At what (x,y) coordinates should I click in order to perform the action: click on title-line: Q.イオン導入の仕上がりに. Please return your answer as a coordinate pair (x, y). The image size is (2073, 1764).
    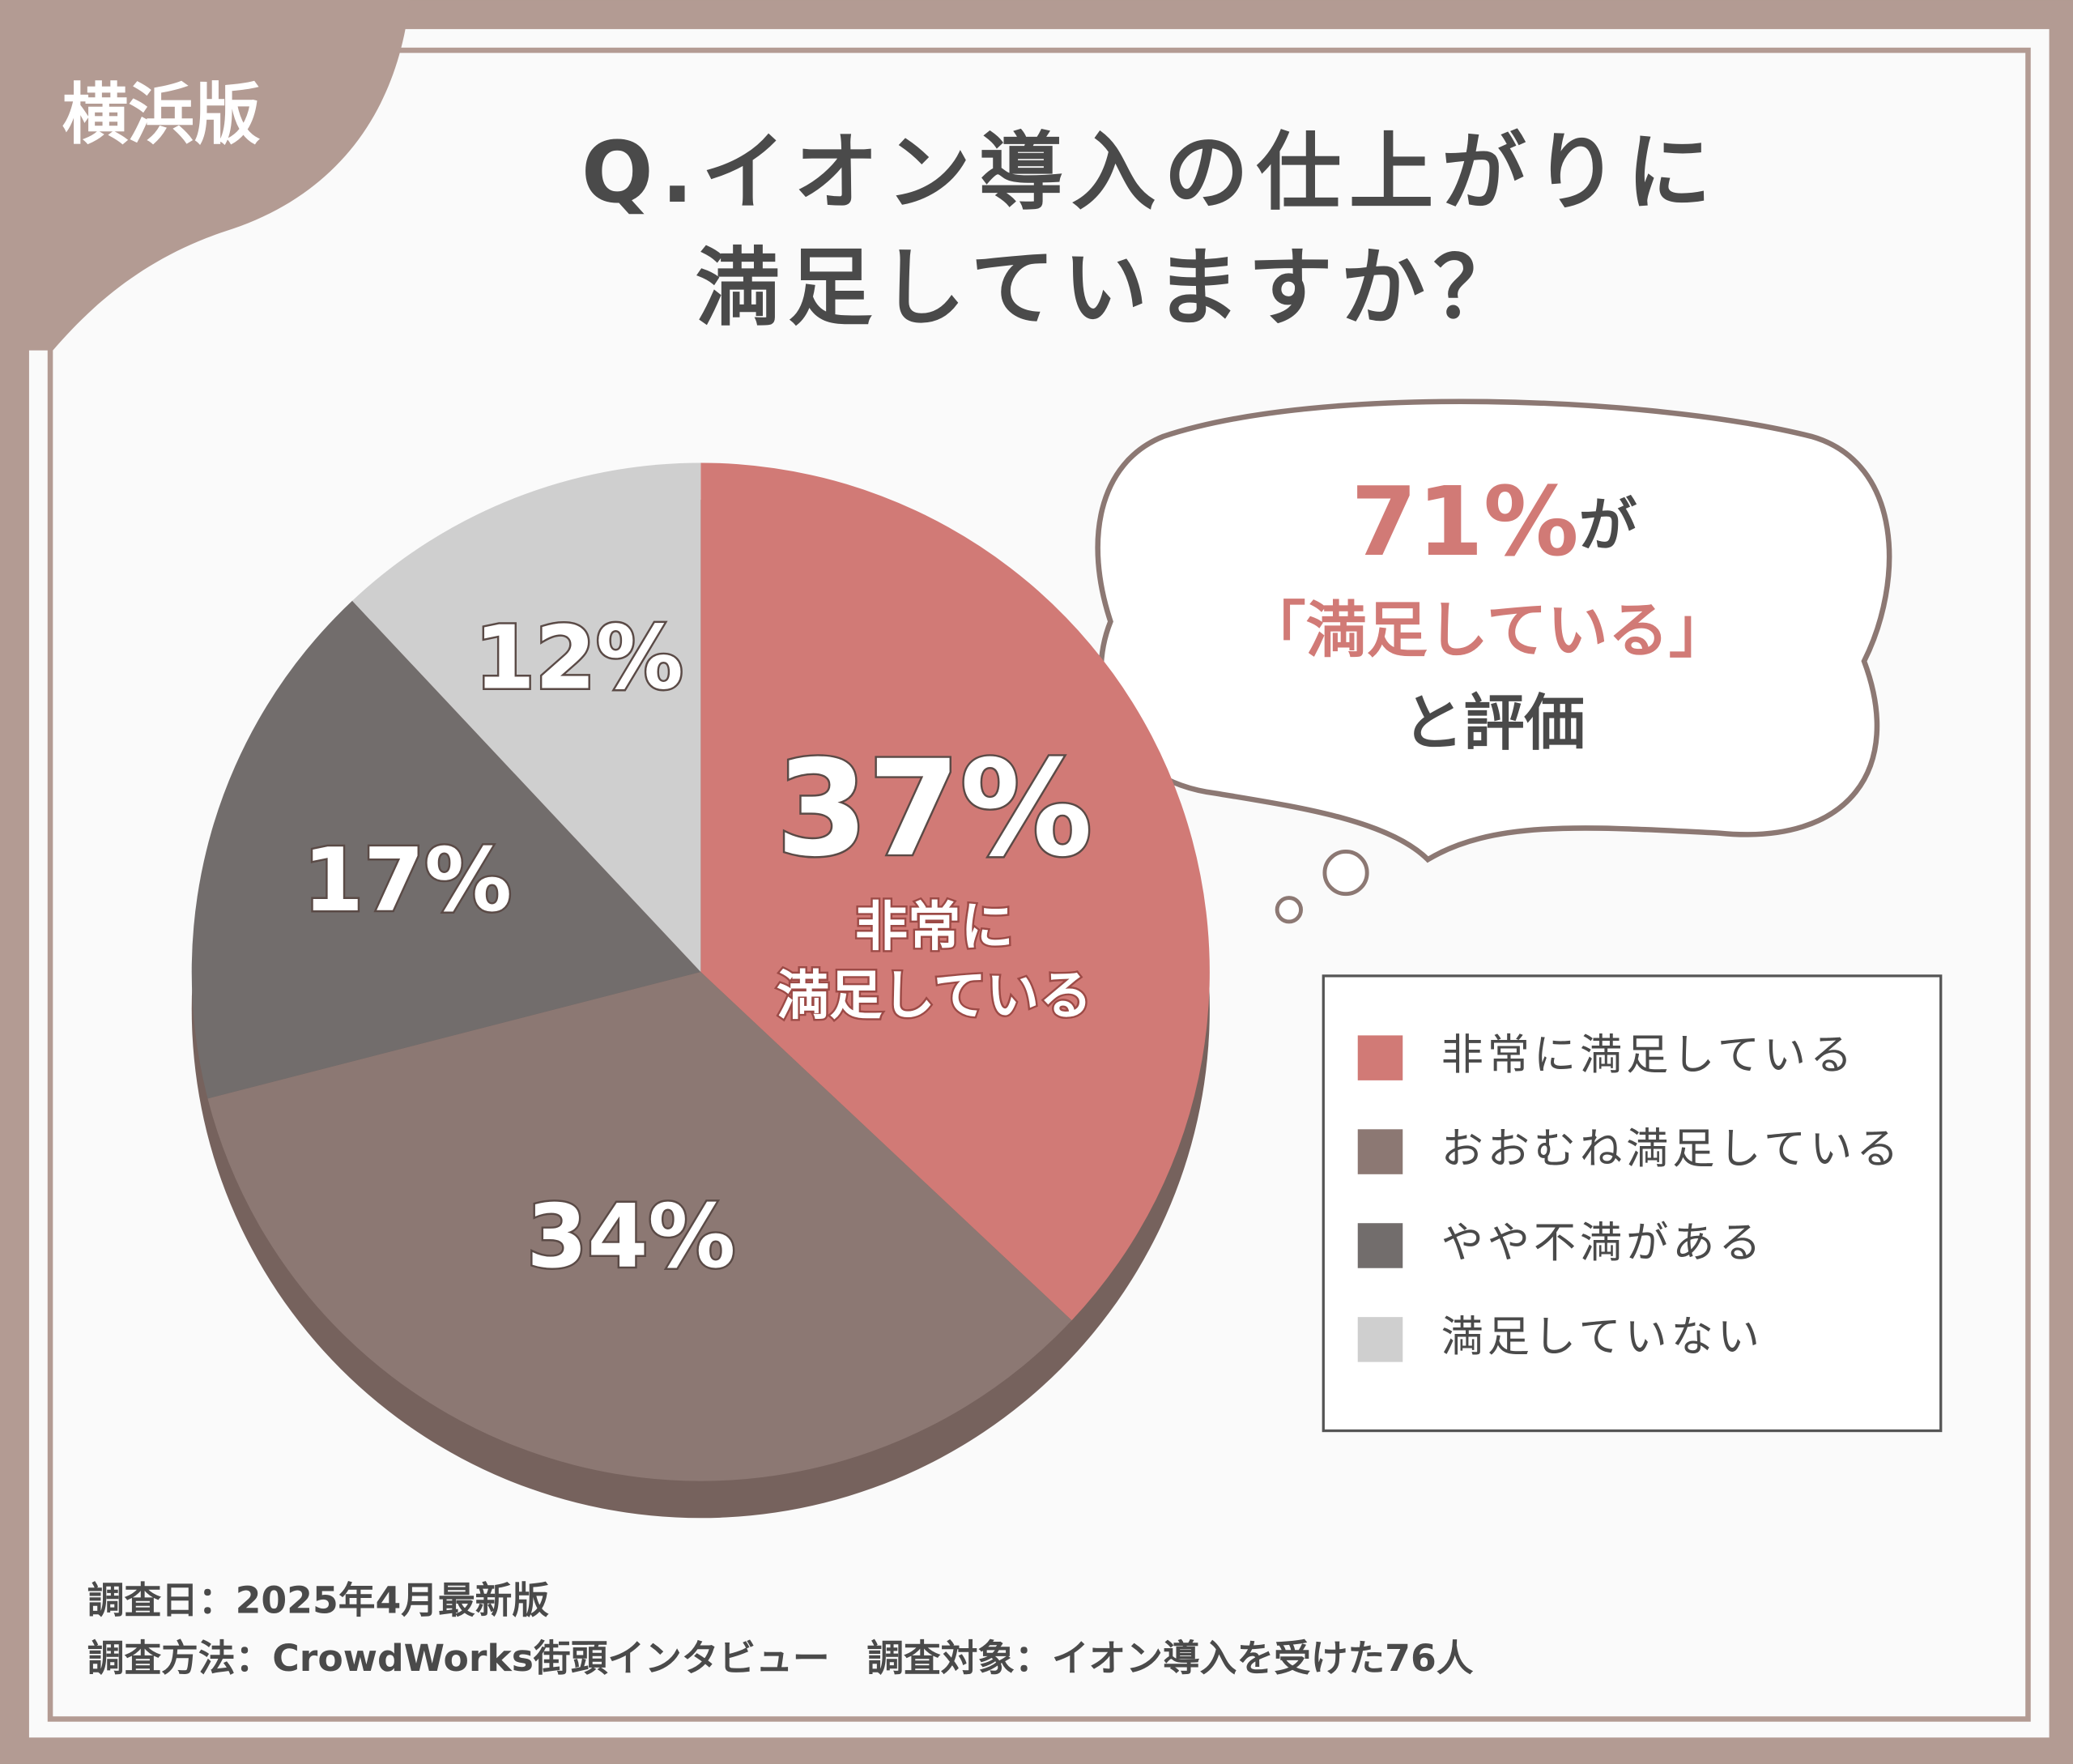
    Looking at the image, I should click on (1150, 172).